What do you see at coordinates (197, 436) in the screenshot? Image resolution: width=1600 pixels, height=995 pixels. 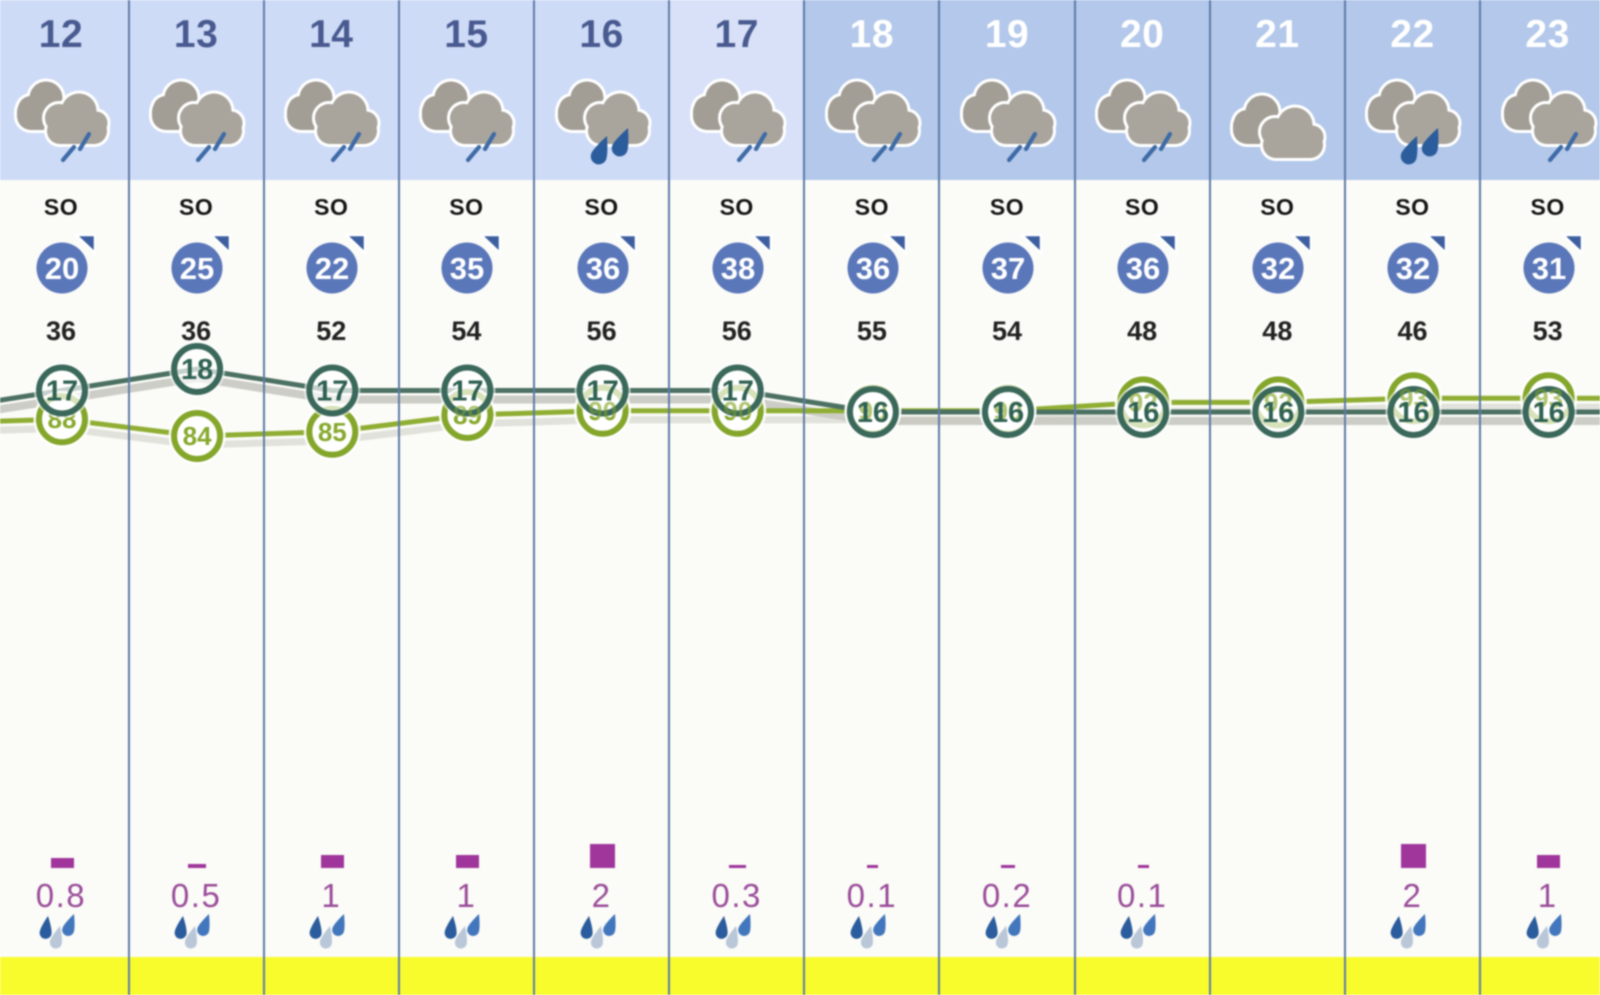 I see `svg-text: 84` at bounding box center [197, 436].